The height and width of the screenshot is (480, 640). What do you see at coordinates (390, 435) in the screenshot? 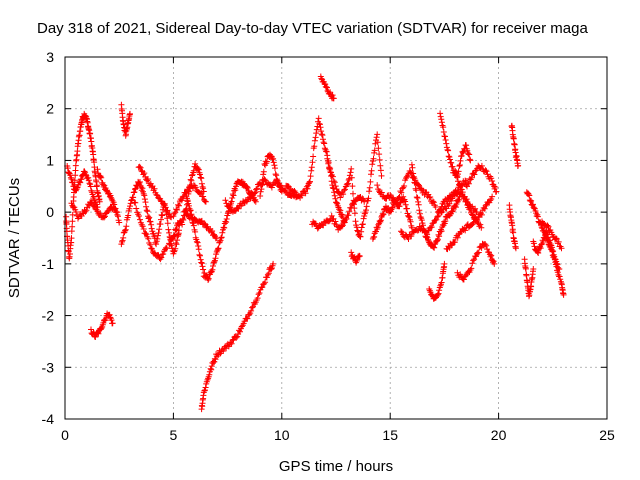
I see `x-tick-label: 15` at bounding box center [390, 435].